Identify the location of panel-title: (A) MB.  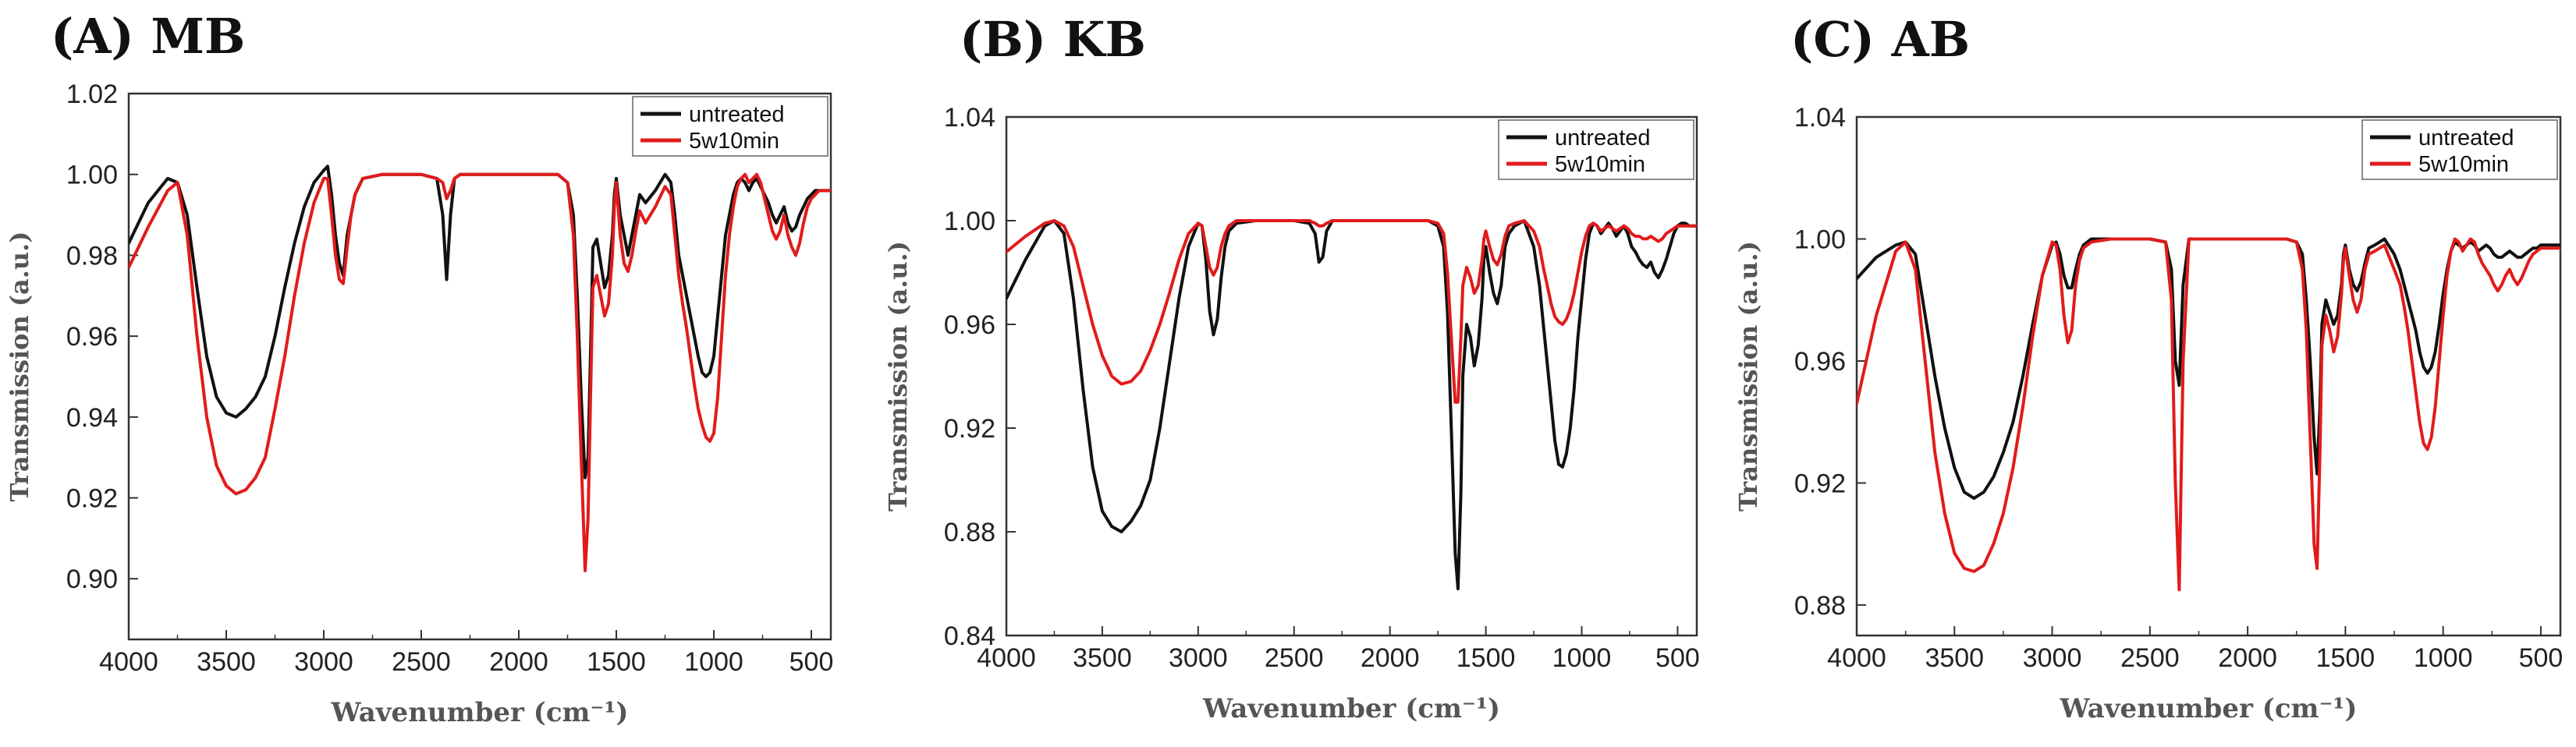
(148, 36).